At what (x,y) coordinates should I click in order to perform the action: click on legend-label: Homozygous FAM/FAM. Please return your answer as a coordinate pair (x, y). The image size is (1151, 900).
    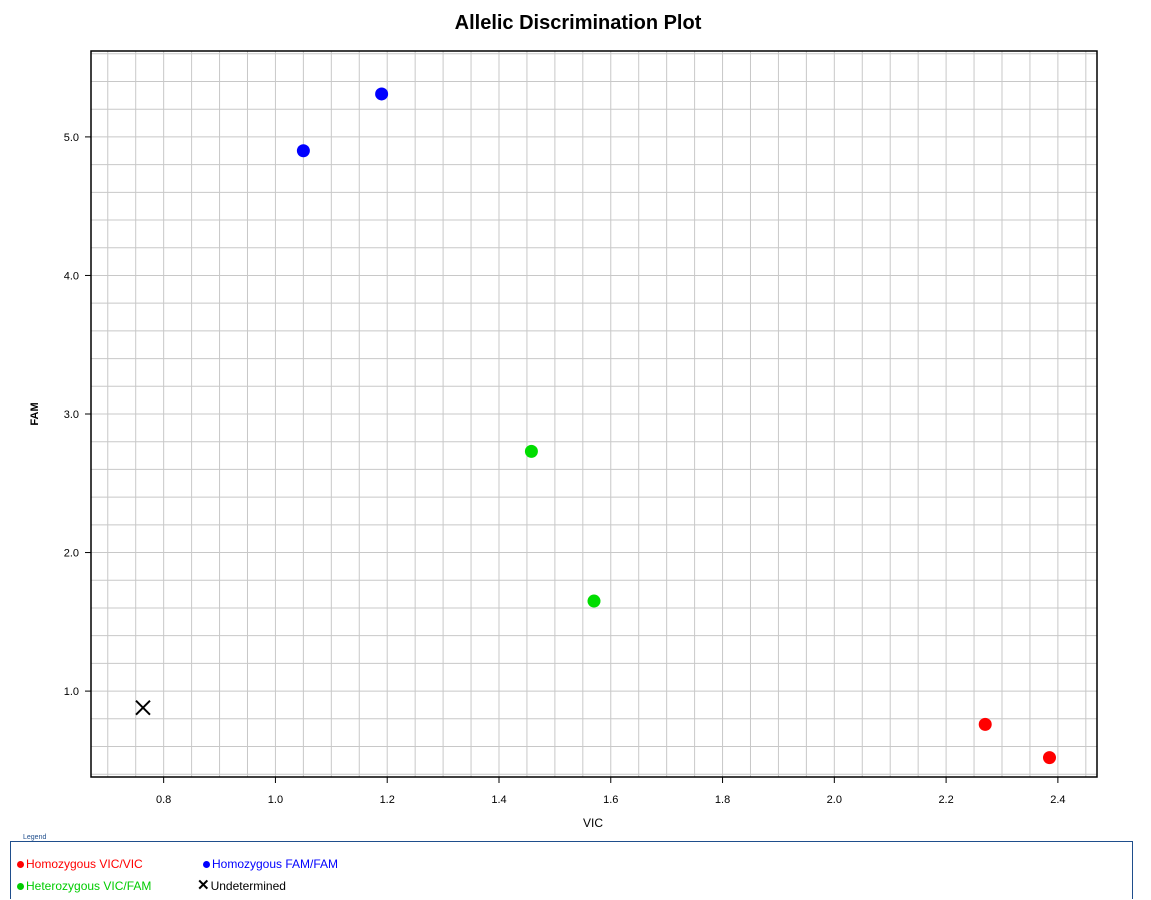
    Looking at the image, I should click on (275, 864).